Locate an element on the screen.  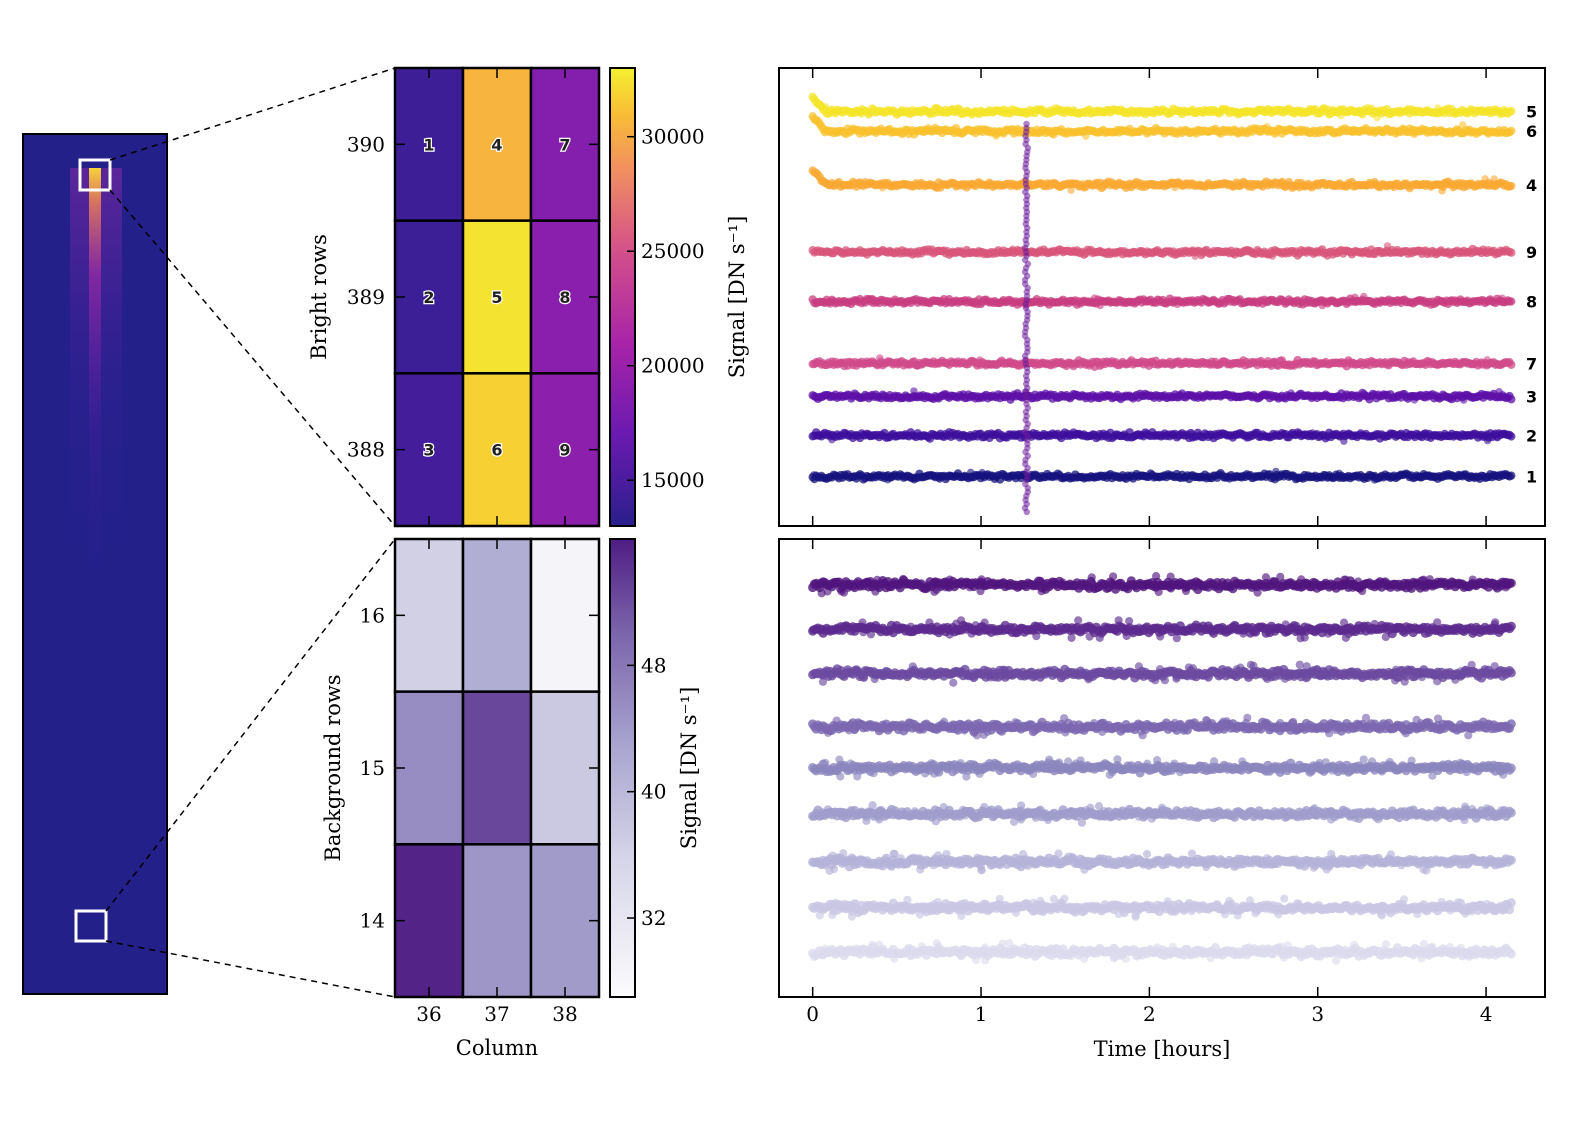
event-point is located at coordinates (1026, 512).